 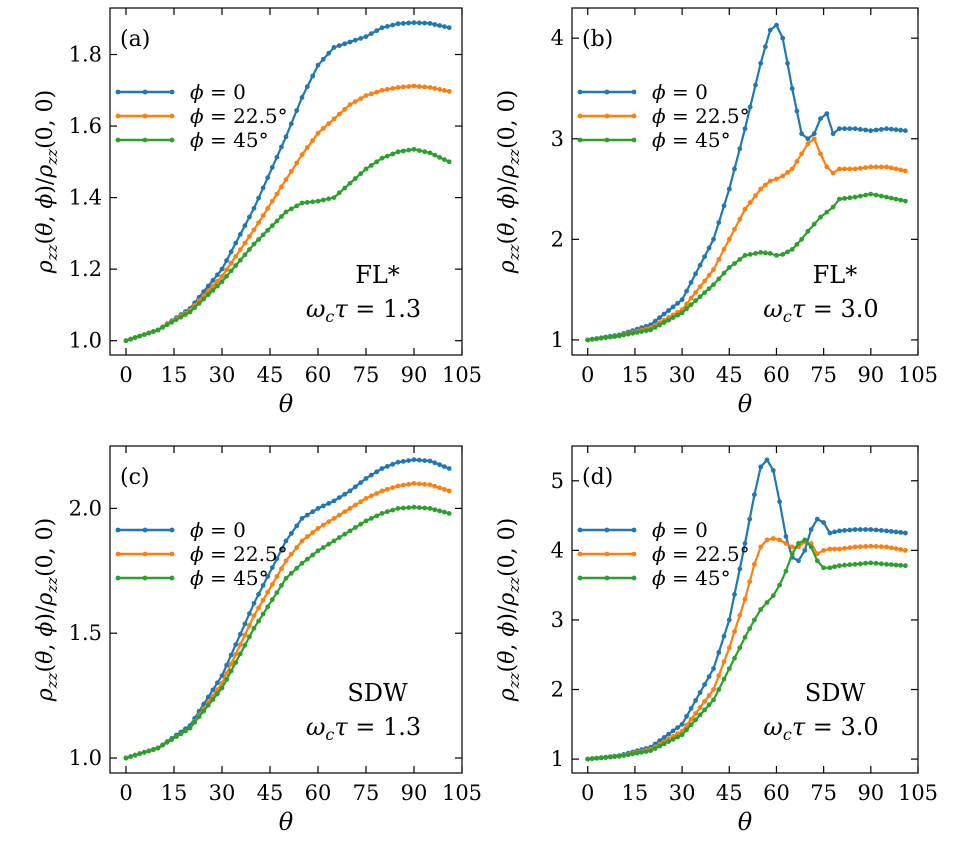 I want to click on y-tick-label: 1.6, so click(x=85, y=126).